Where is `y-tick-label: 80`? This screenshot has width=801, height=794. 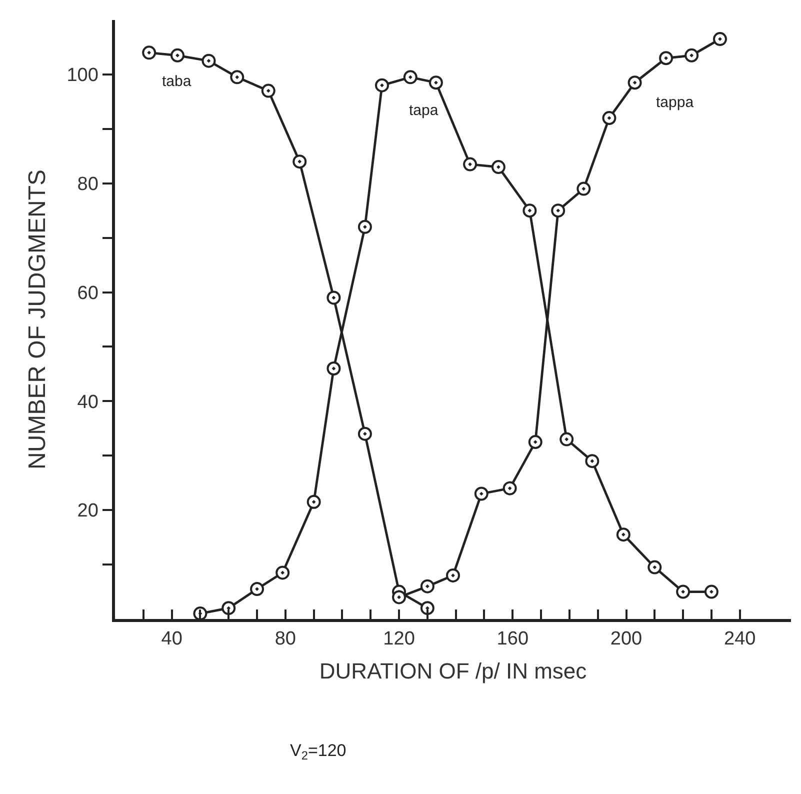
y-tick-label: 80 is located at coordinates (87, 185).